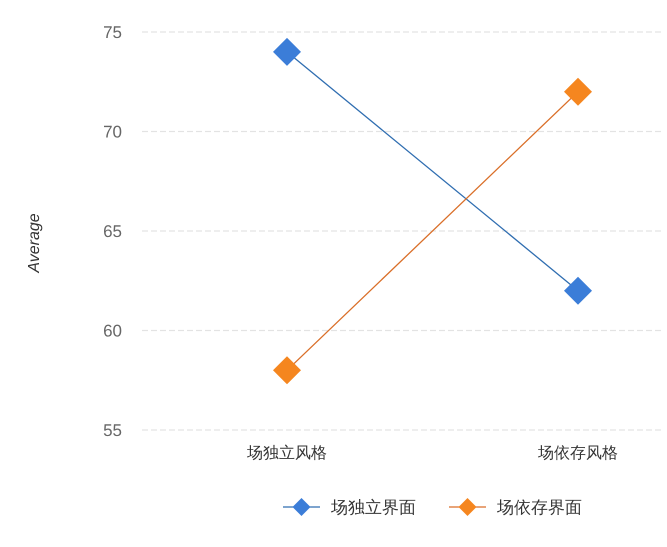 The width and height of the screenshot is (667, 547). I want to click on y-tick-label: 65, so click(112, 231).